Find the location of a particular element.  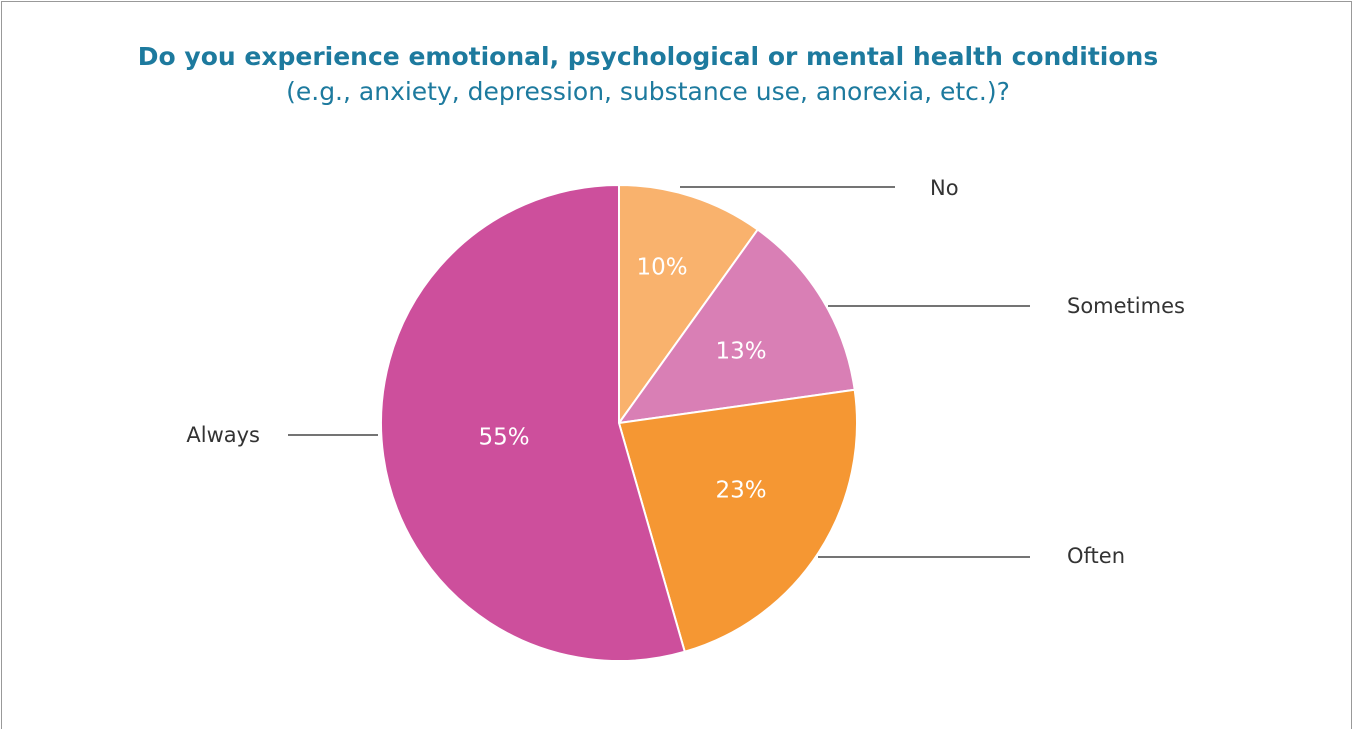

category-label: Always is located at coordinates (223, 435).